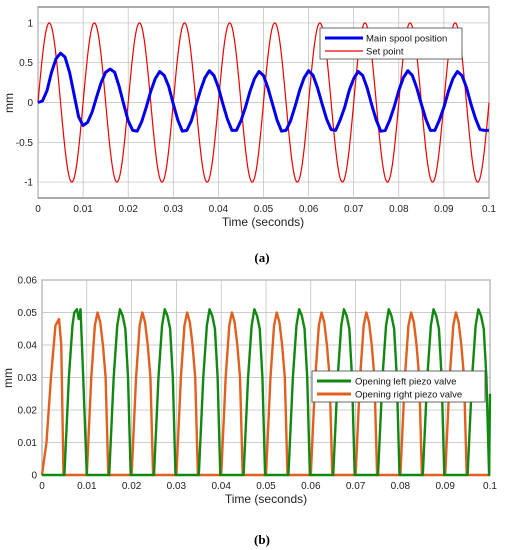 The image size is (506, 550). What do you see at coordinates (406, 39) in the screenshot?
I see `chart-a-legend-label-main-spool: Main spool position` at bounding box center [406, 39].